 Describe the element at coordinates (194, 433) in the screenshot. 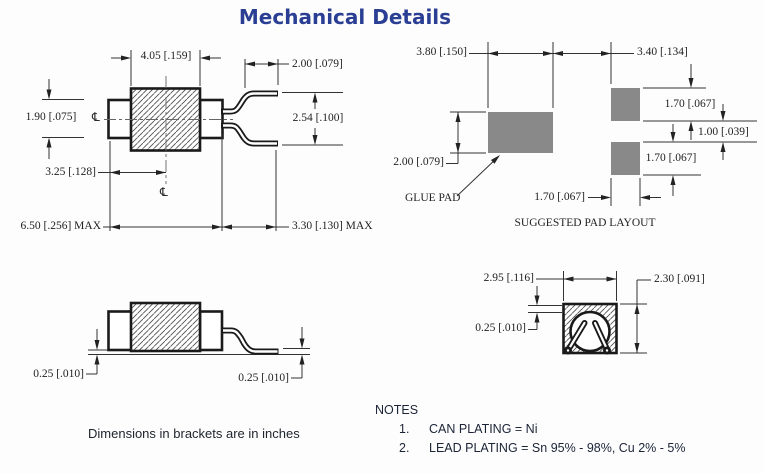

I see `units-note: Dimensions in brackets are in inches` at that location.